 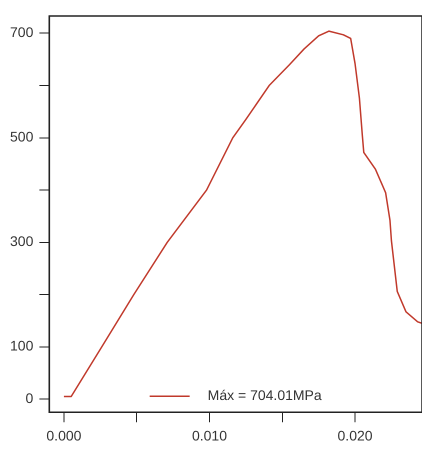 What do you see at coordinates (355, 435) in the screenshot?
I see `x-tick-label: 0.020` at bounding box center [355, 435].